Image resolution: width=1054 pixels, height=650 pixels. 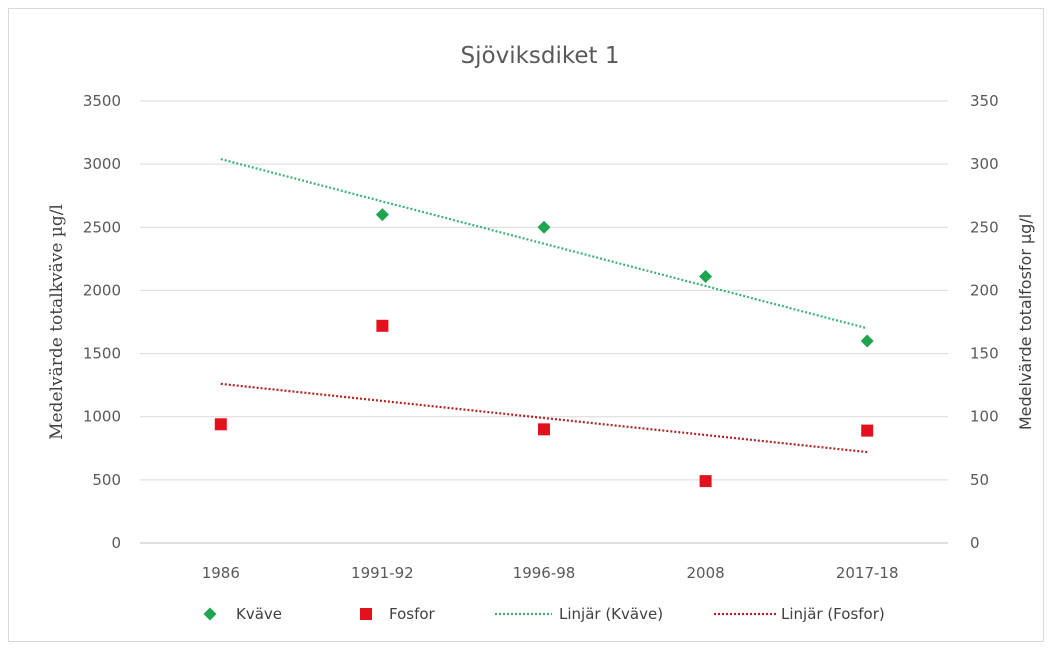 What do you see at coordinates (544, 418) in the screenshot?
I see `trendline-fosfor` at bounding box center [544, 418].